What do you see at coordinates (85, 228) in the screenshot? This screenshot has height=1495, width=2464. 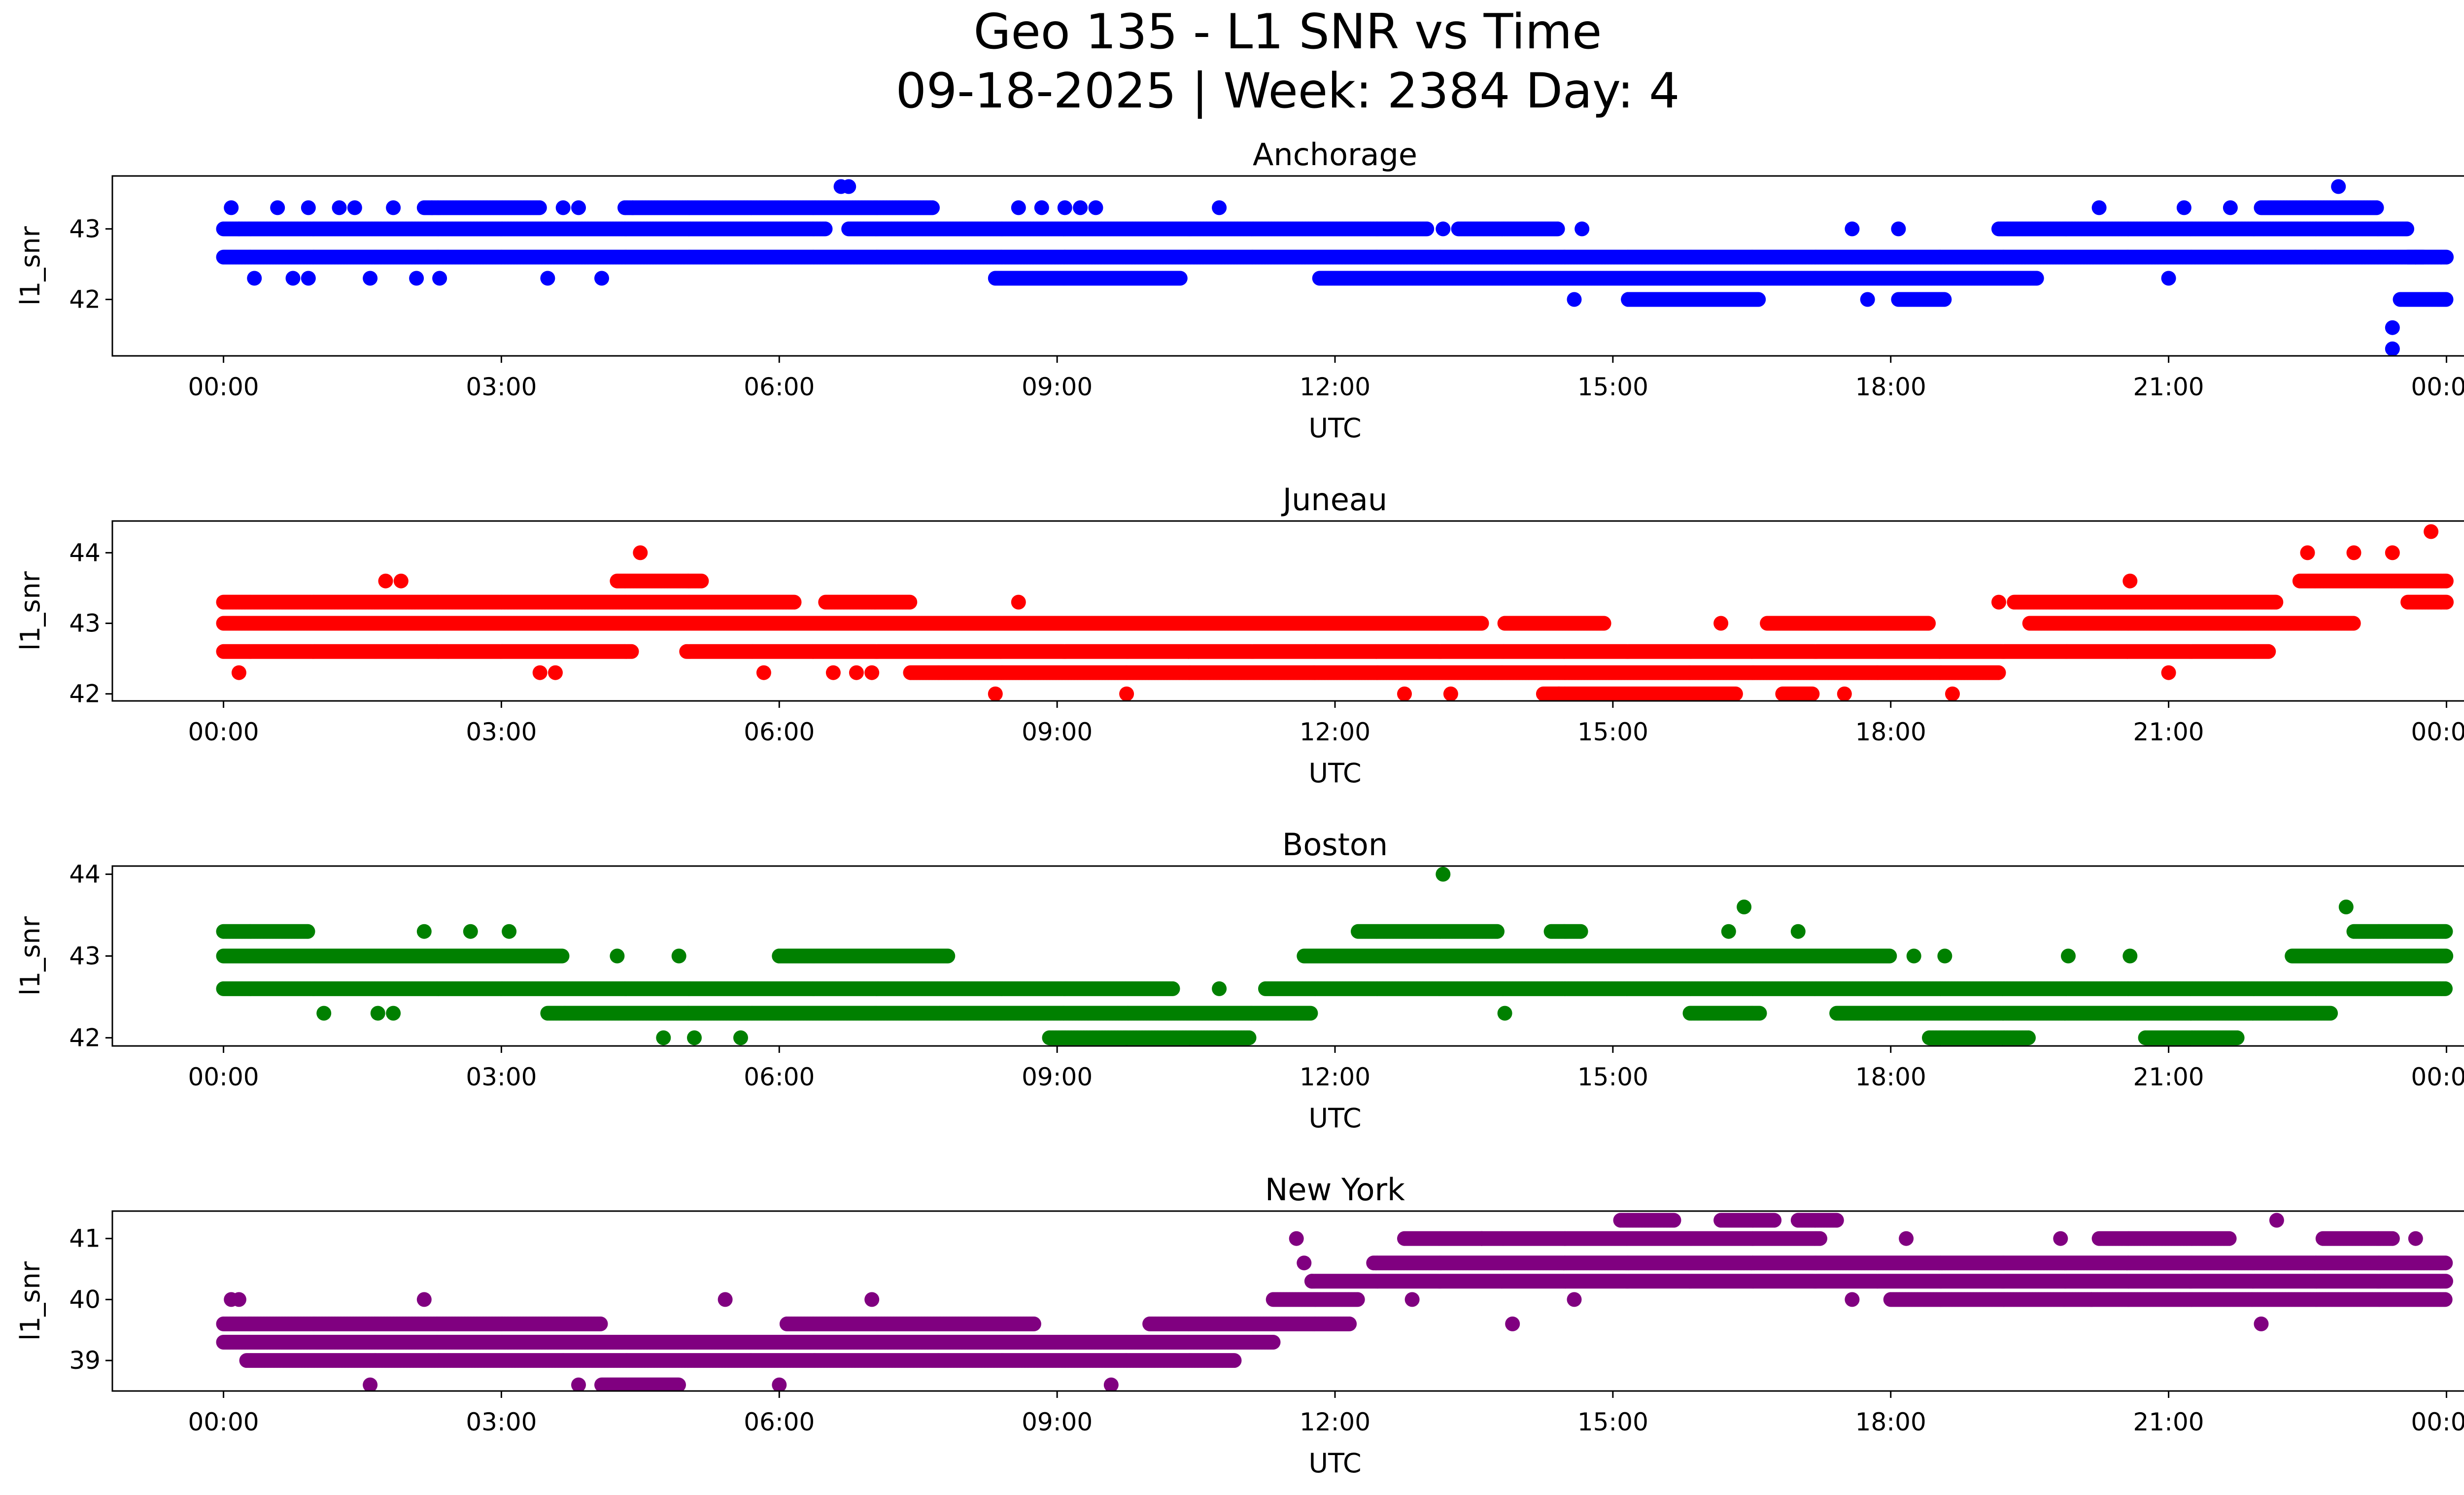 I see `y-tick-label: 43` at bounding box center [85, 228].